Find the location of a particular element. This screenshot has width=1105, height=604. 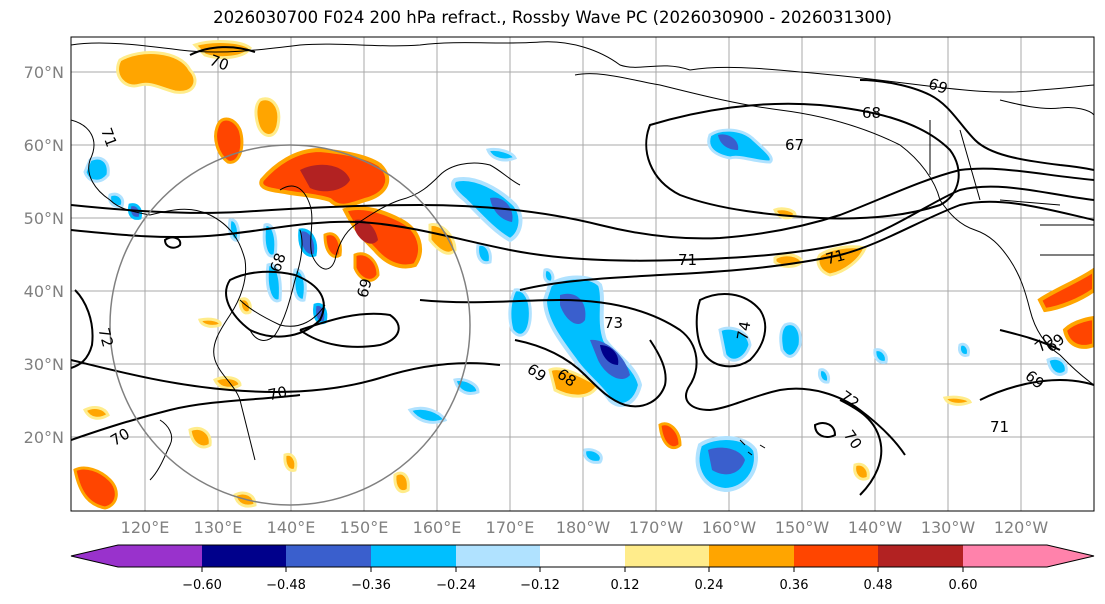

latitude-labels: 70°N 60°N 50°N 40°N 30°N 20°N is located at coordinates (44, 255).